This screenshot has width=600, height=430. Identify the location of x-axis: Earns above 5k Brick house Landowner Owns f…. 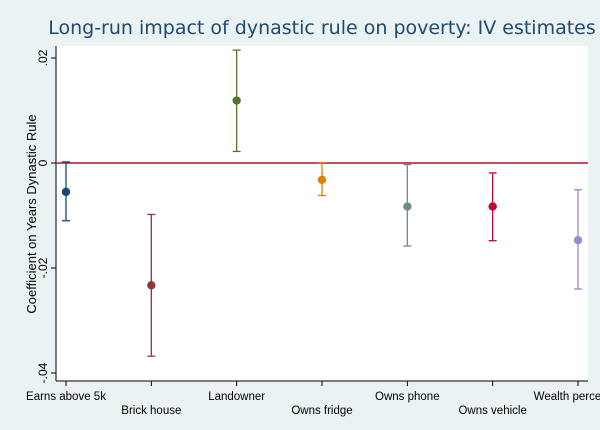
(313, 398).